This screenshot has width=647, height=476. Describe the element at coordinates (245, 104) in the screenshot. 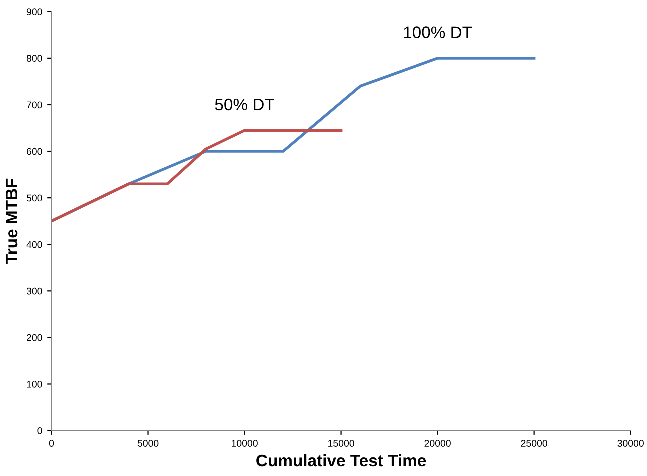

I see `series-label: 50% DT` at that location.